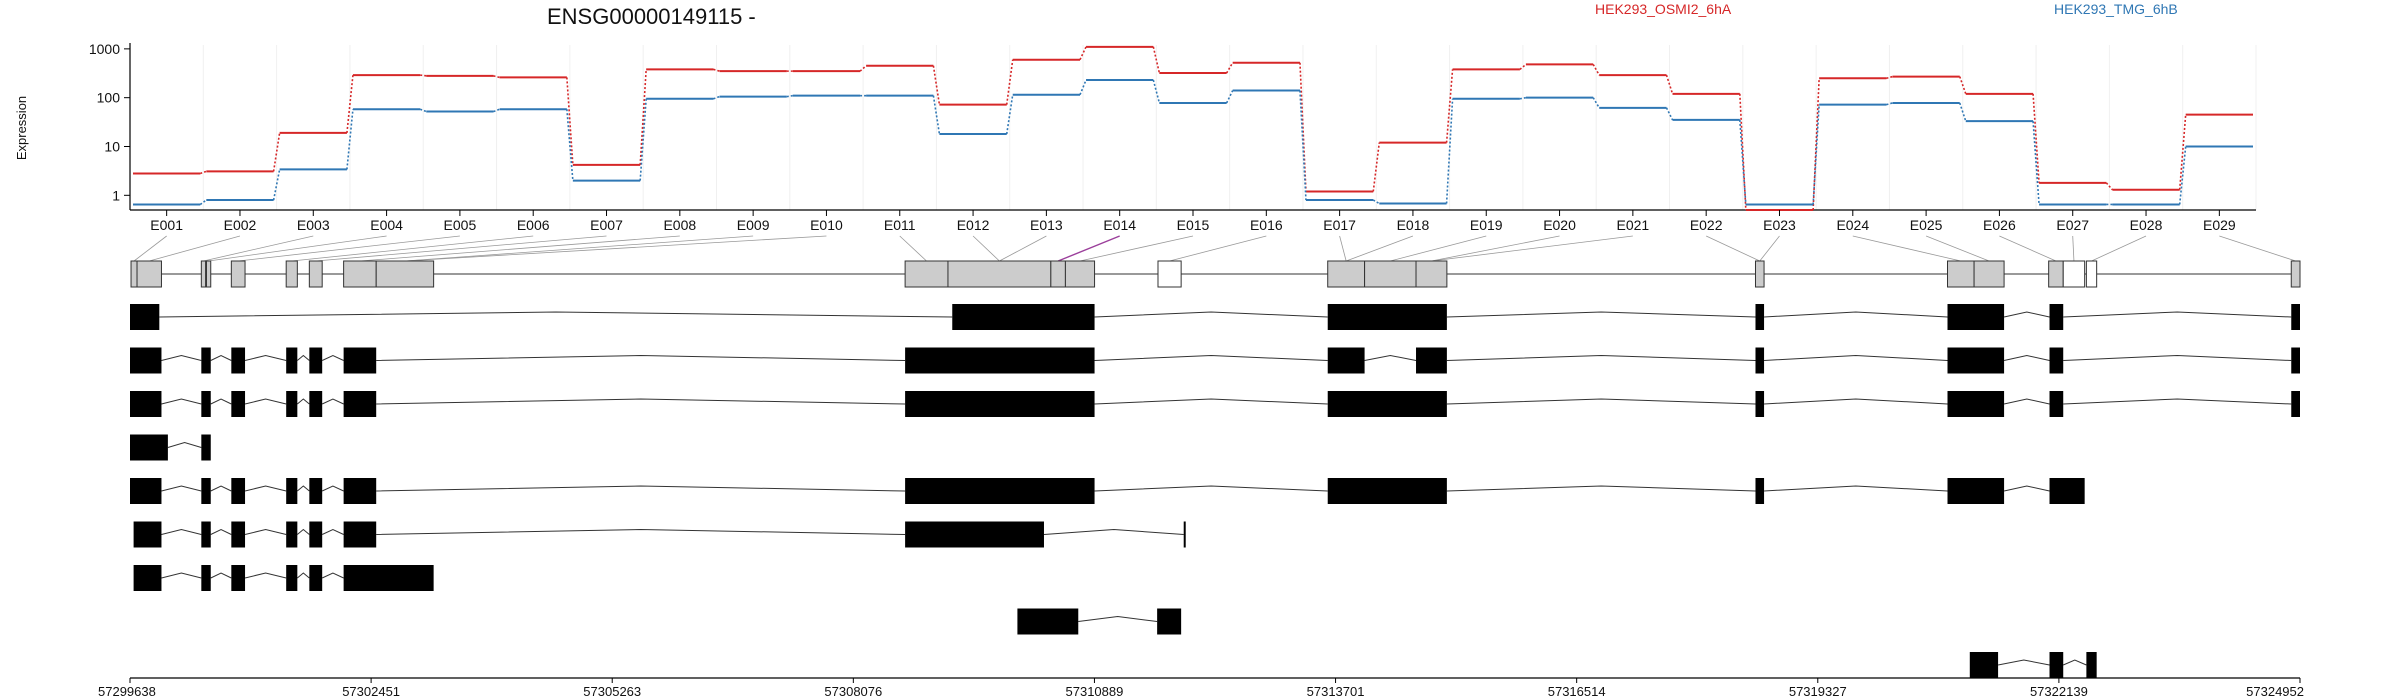  What do you see at coordinates (1706, 225) in the screenshot?
I see `x-tick-label-E022: E022` at bounding box center [1706, 225].